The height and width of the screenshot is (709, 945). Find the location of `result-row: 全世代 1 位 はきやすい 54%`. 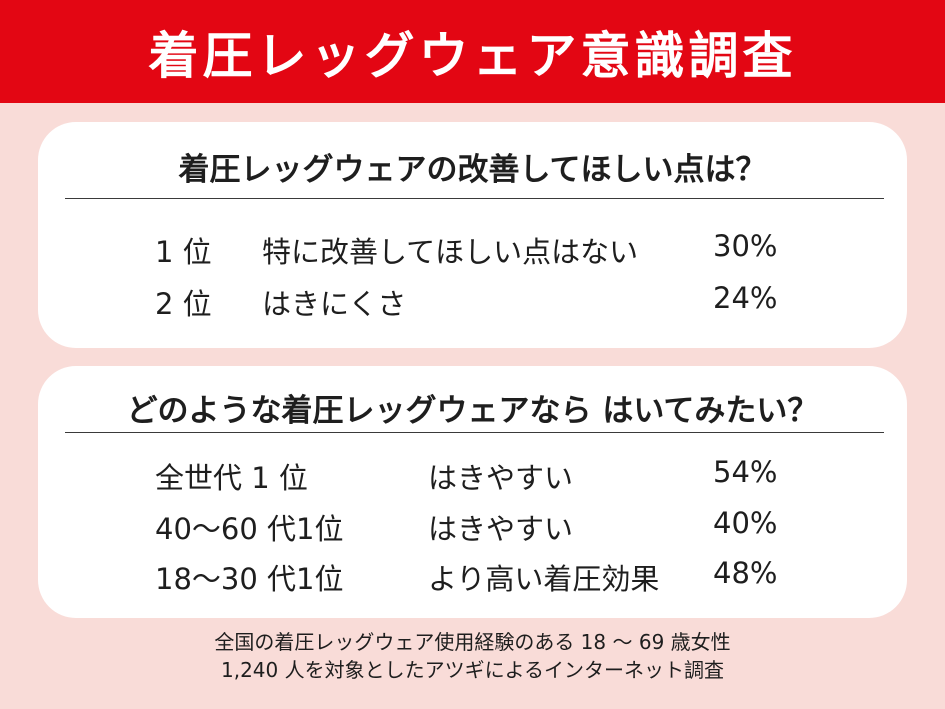

result-row: 全世代 1 位 はきやすい 54% is located at coordinates (472, 477).